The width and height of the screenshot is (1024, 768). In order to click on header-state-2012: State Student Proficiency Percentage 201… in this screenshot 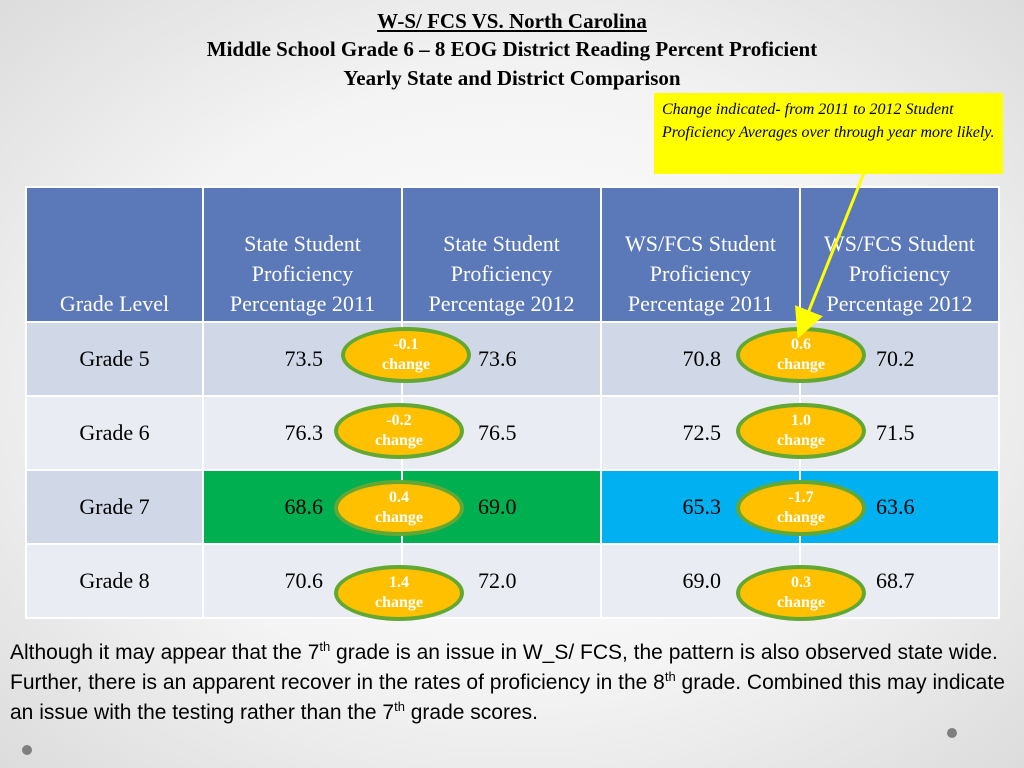, I will do `click(501, 254)`.